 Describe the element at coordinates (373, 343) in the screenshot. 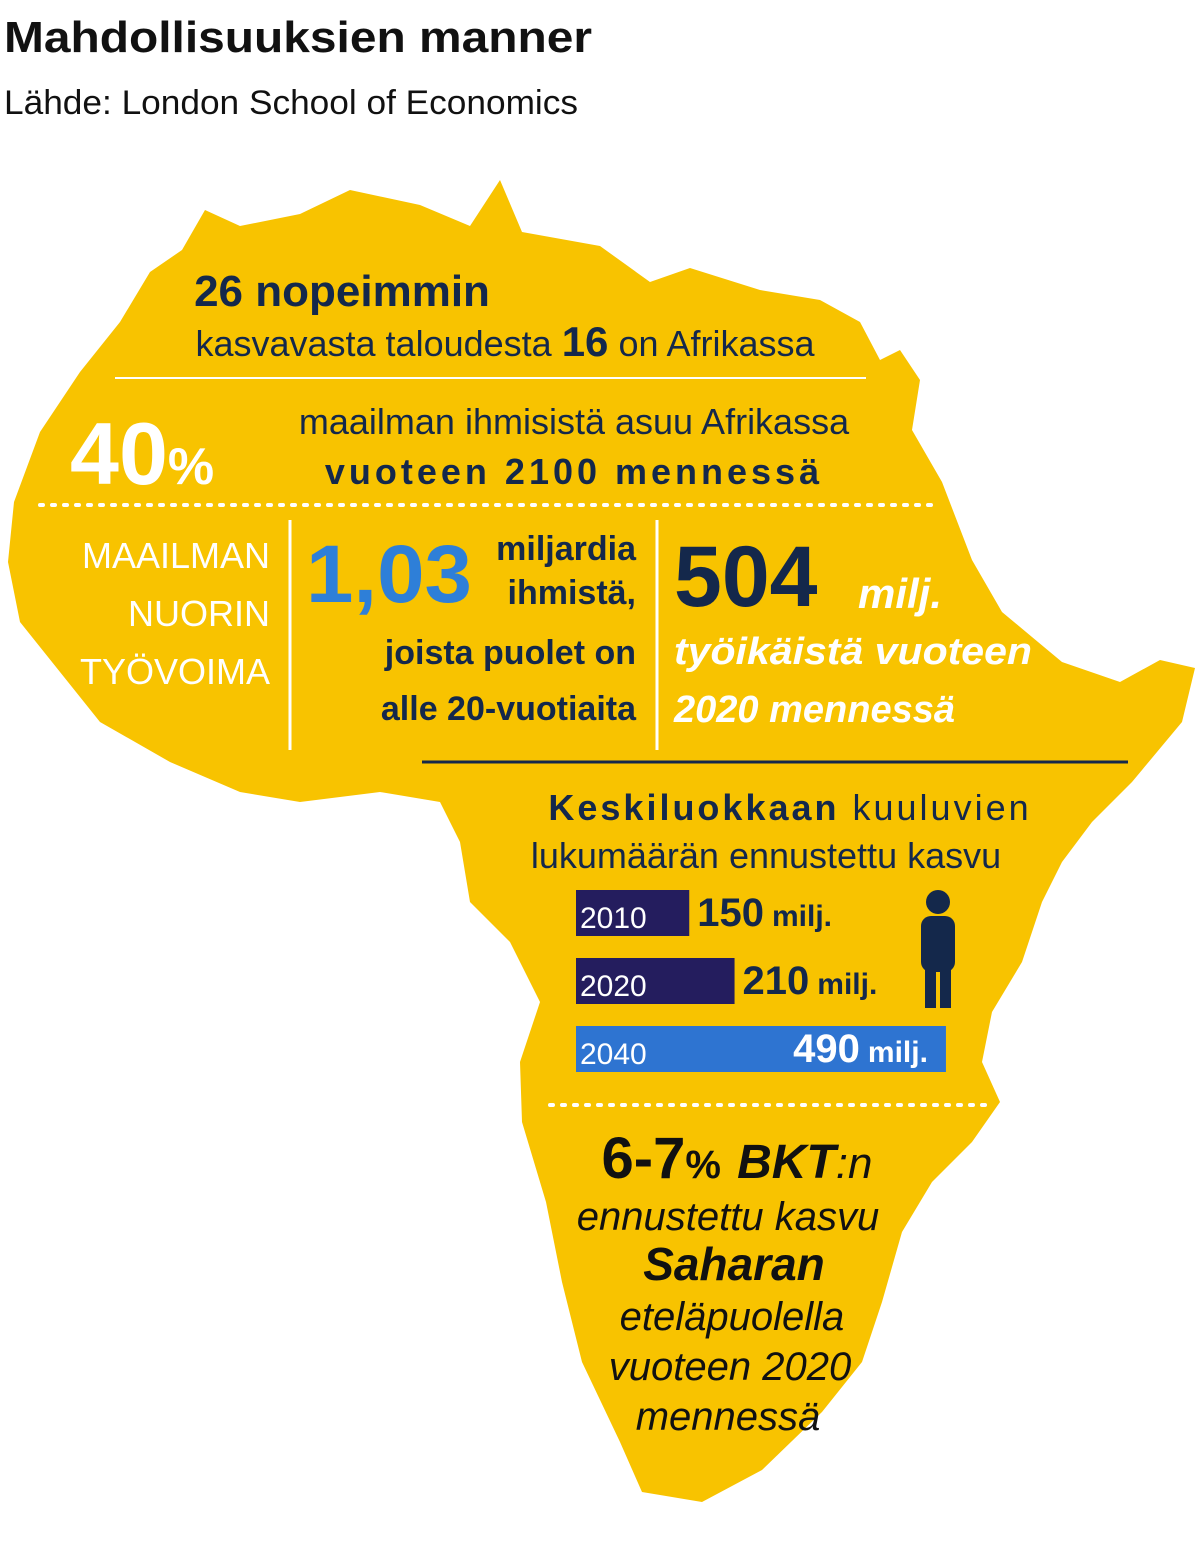

I see `text: kasvavasta taloudesta` at that location.